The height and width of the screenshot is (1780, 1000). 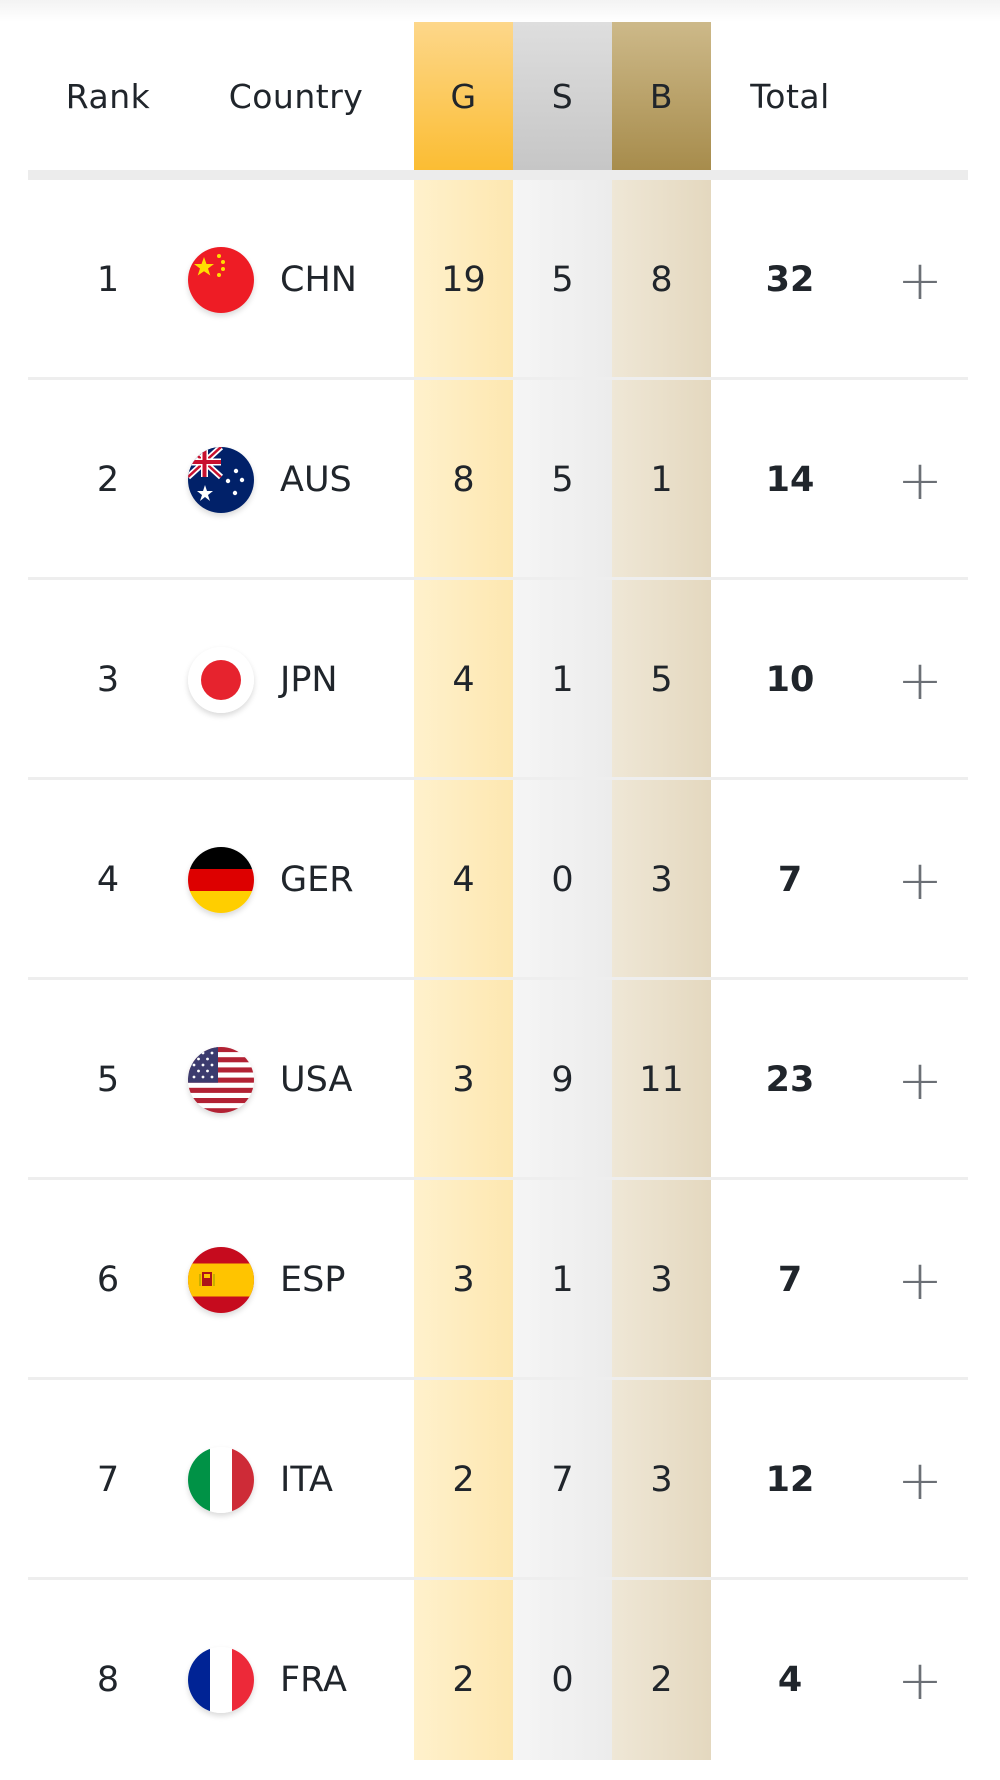 What do you see at coordinates (108, 880) in the screenshot?
I see `rank-value: 4` at bounding box center [108, 880].